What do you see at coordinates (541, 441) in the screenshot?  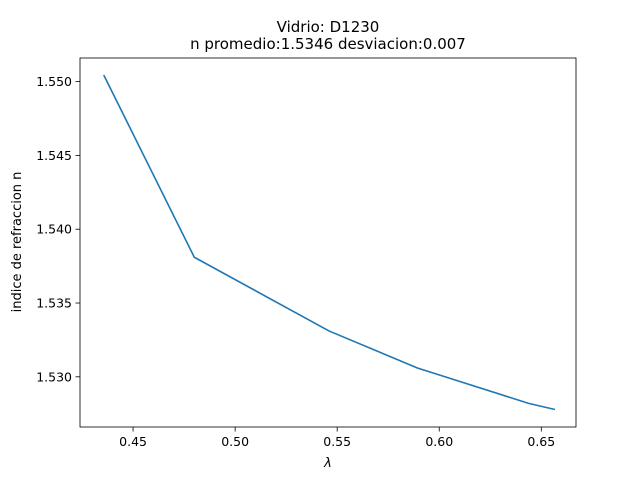 I see `x-tick-label: 0.65` at bounding box center [541, 441].